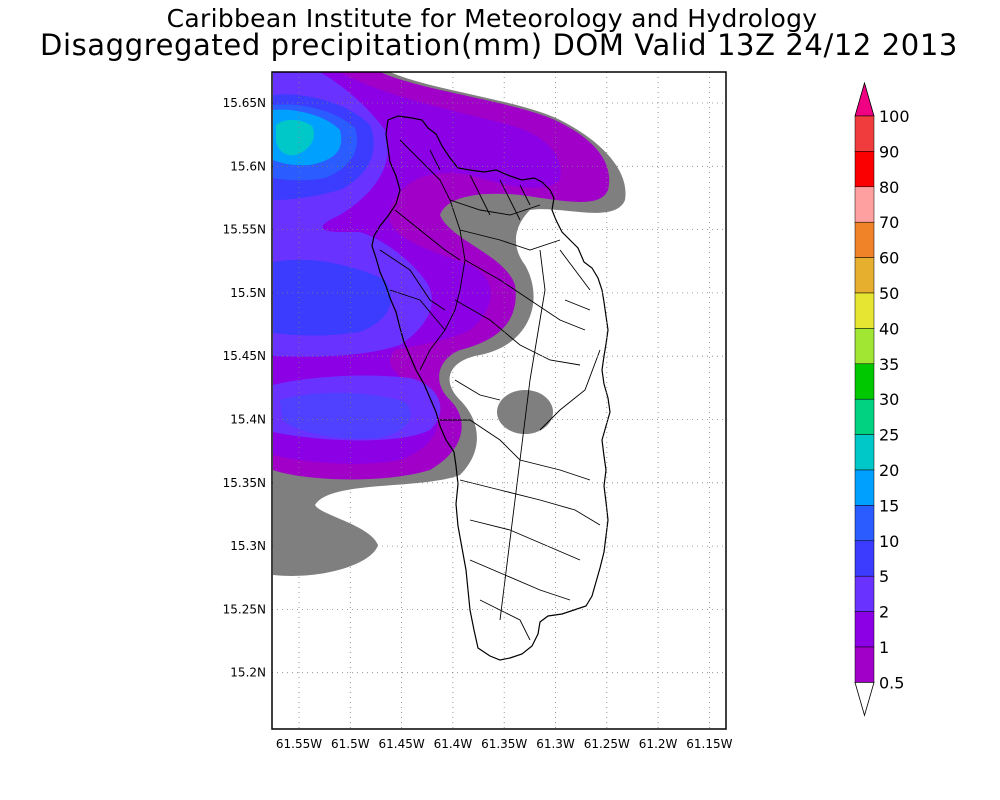 This screenshot has height=800, width=1000. What do you see at coordinates (889, 328) in the screenshot?
I see `colorbar-label: 40` at bounding box center [889, 328].